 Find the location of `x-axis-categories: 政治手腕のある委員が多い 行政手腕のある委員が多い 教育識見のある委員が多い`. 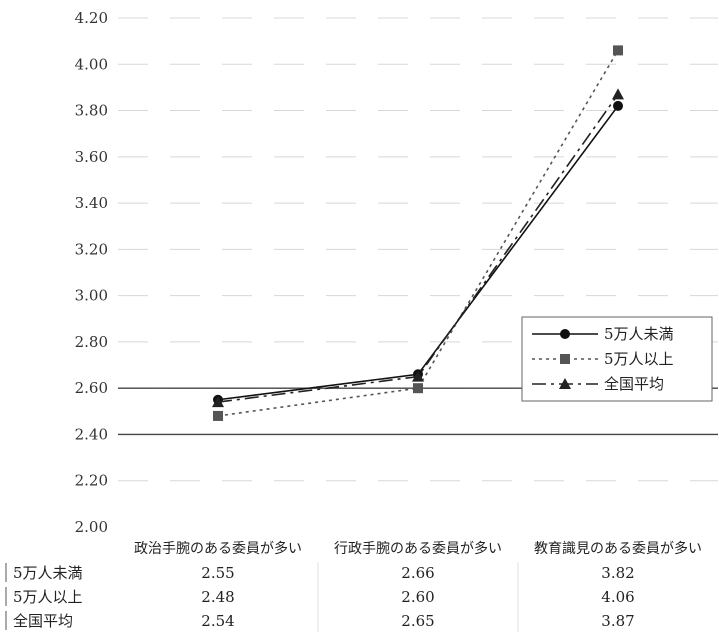

x-axis-categories: 政治手腕のある委員が多い 行政手腕のある委員が多い 教育識見のある委員が多い is located at coordinates (418, 548).